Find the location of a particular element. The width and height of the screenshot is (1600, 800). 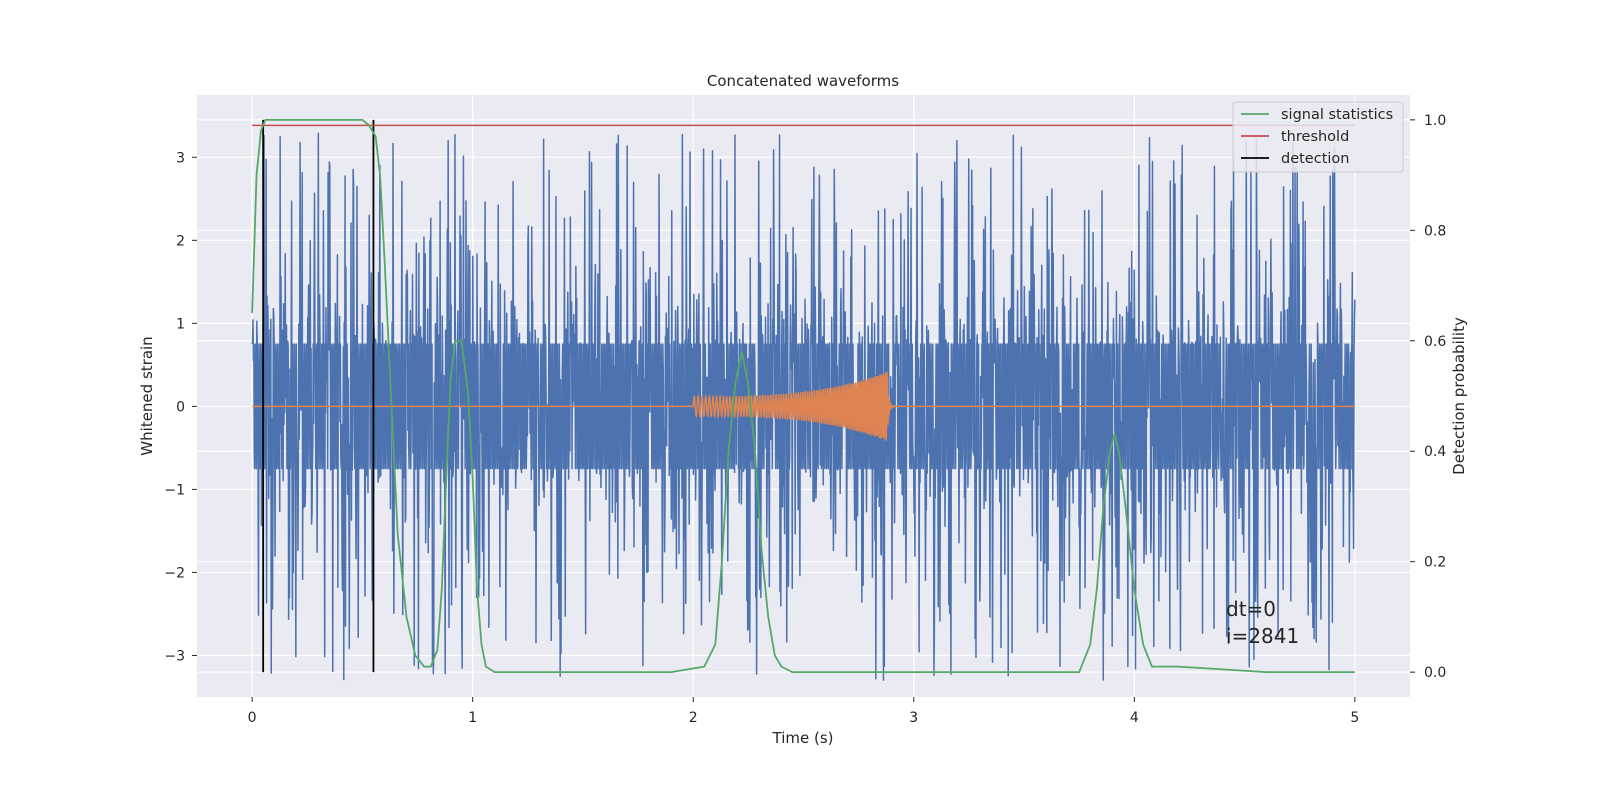

y-axis-ticks: −3 −2 −1 0 1 2 3 is located at coordinates (180, 407).